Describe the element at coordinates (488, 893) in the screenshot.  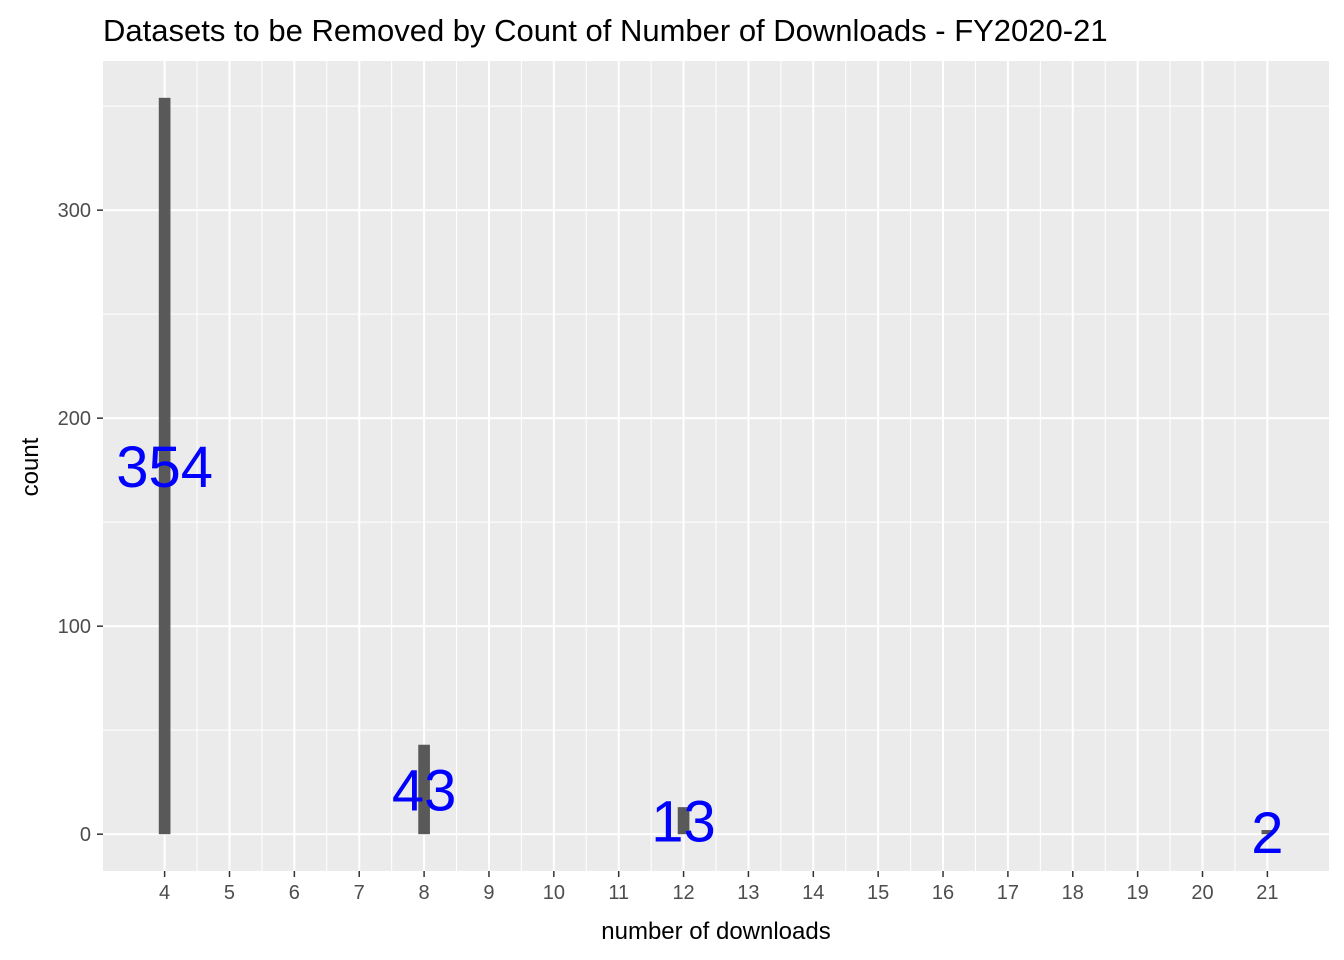
I see `x-tick-label: 9` at that location.